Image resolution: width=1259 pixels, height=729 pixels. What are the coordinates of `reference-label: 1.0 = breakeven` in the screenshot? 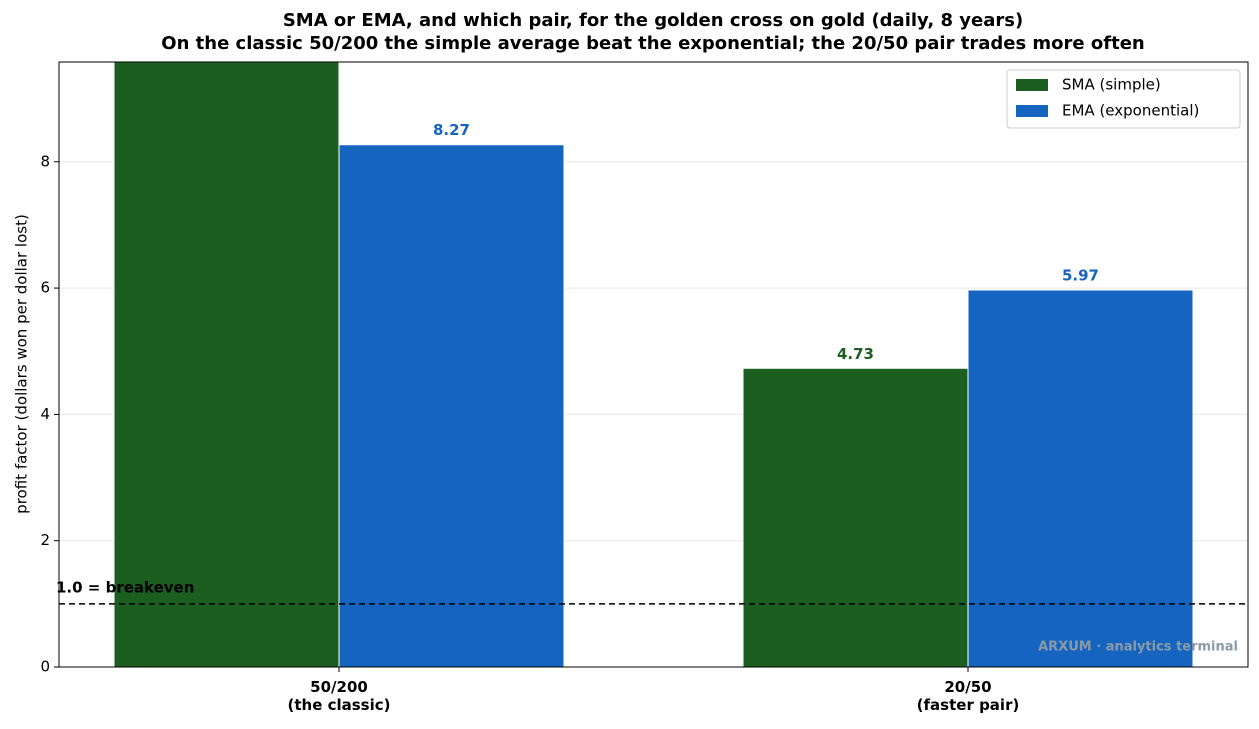 It's located at (125, 587).